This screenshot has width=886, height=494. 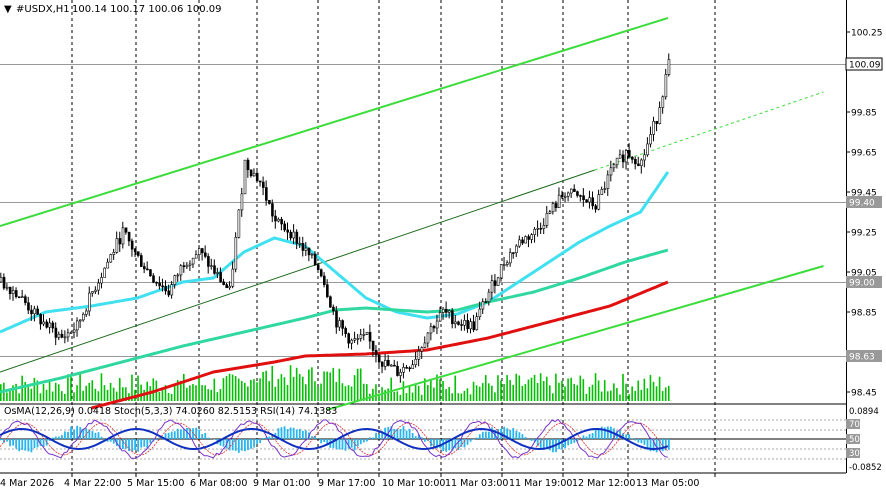 I want to click on osc-scale-label: 30, so click(x=854, y=454).